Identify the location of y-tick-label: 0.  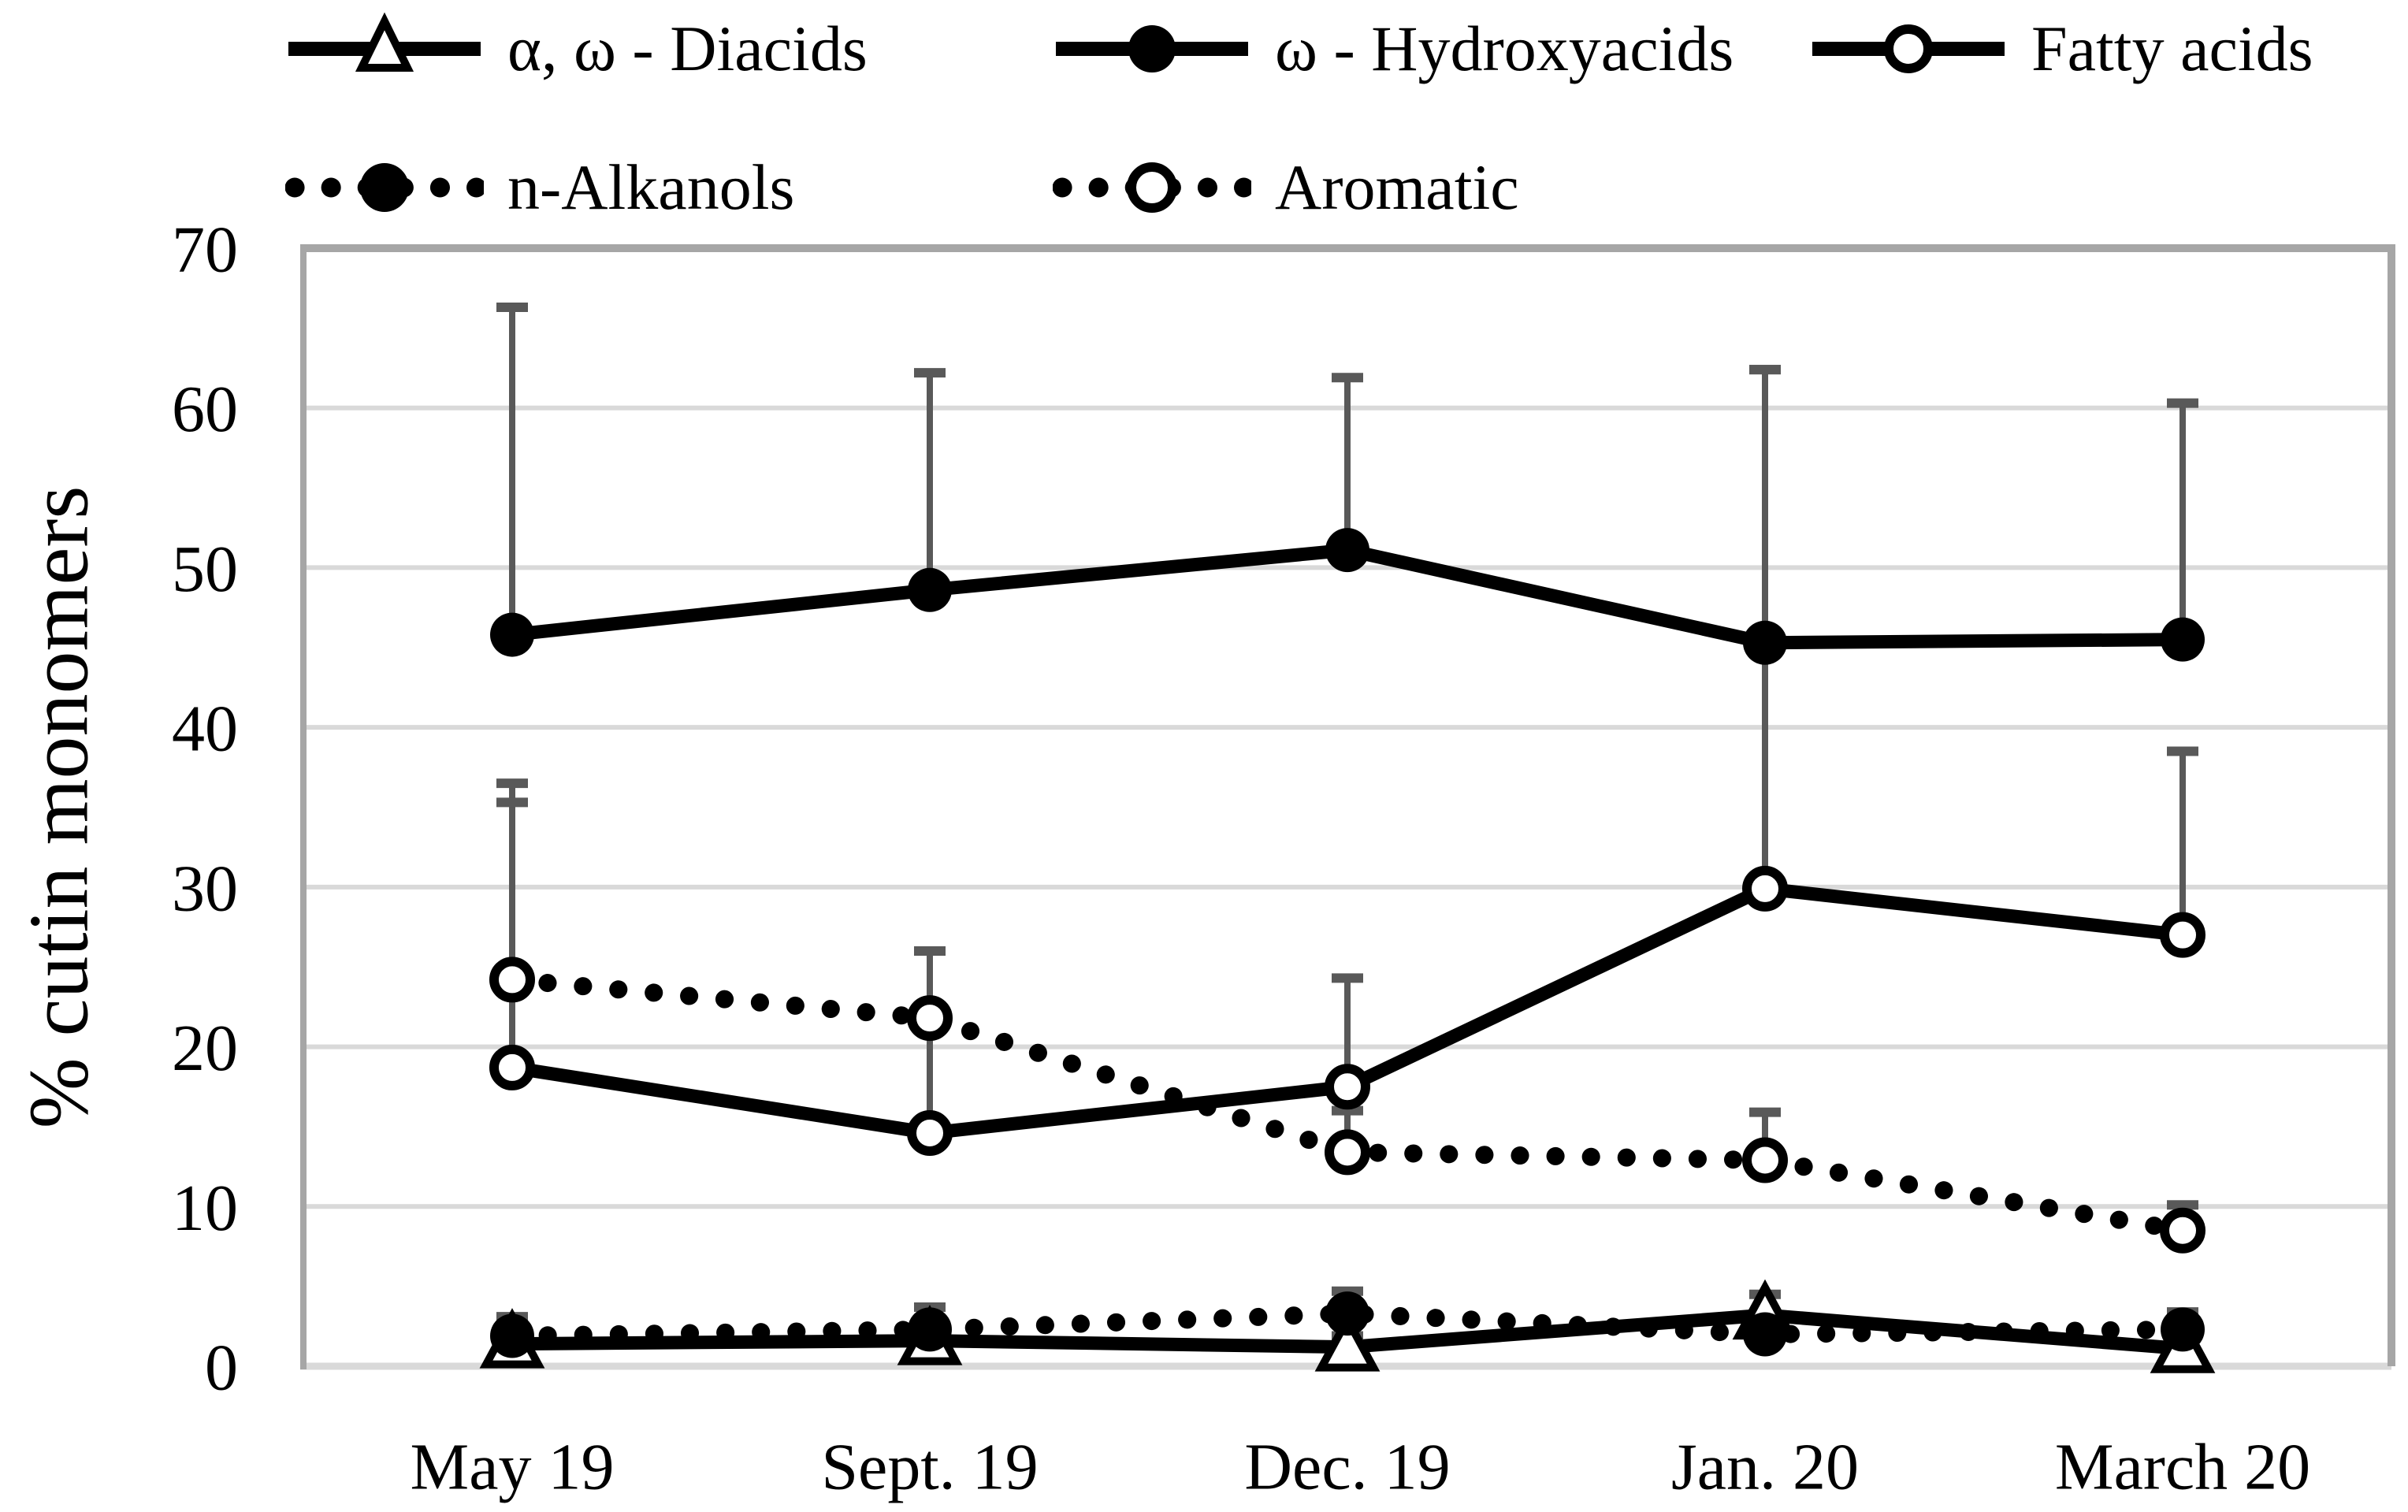
(222, 1368).